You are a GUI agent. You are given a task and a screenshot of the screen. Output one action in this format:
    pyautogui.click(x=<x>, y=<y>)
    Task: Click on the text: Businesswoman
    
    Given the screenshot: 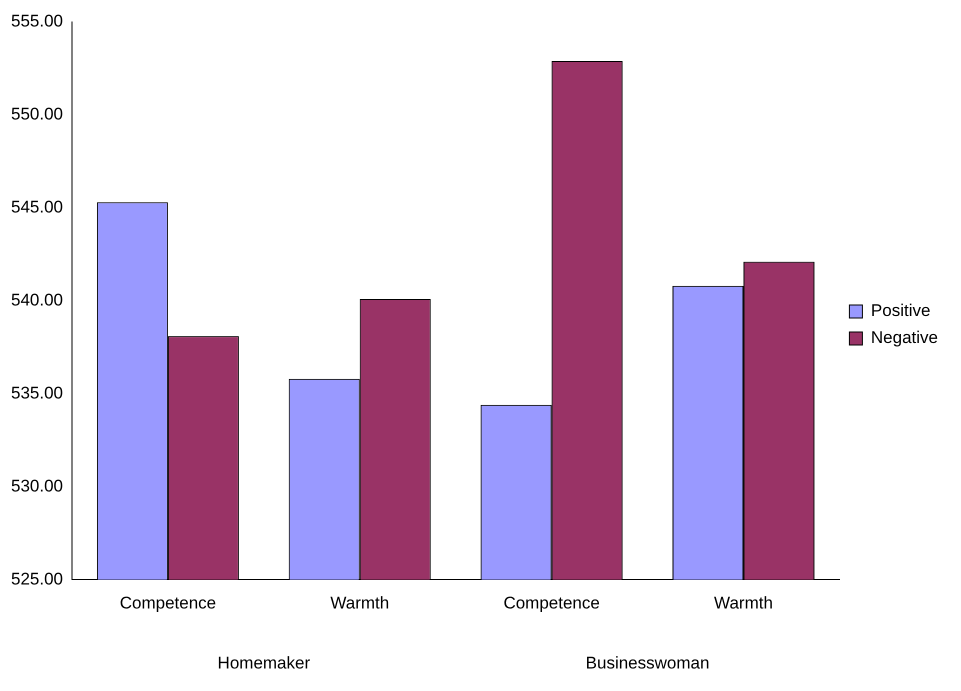 What is the action you would take?
    pyautogui.click(x=648, y=663)
    